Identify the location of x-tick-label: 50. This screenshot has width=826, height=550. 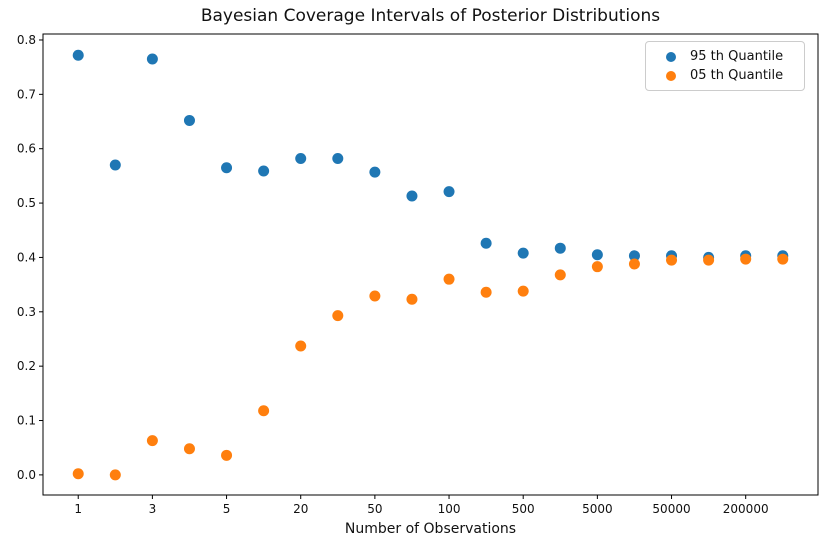
(374, 509).